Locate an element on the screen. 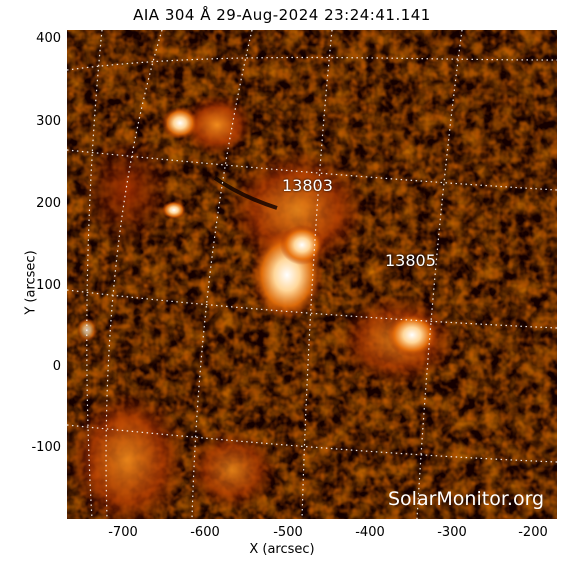 The image size is (564, 564). x-tick-label: -600 is located at coordinates (205, 532).